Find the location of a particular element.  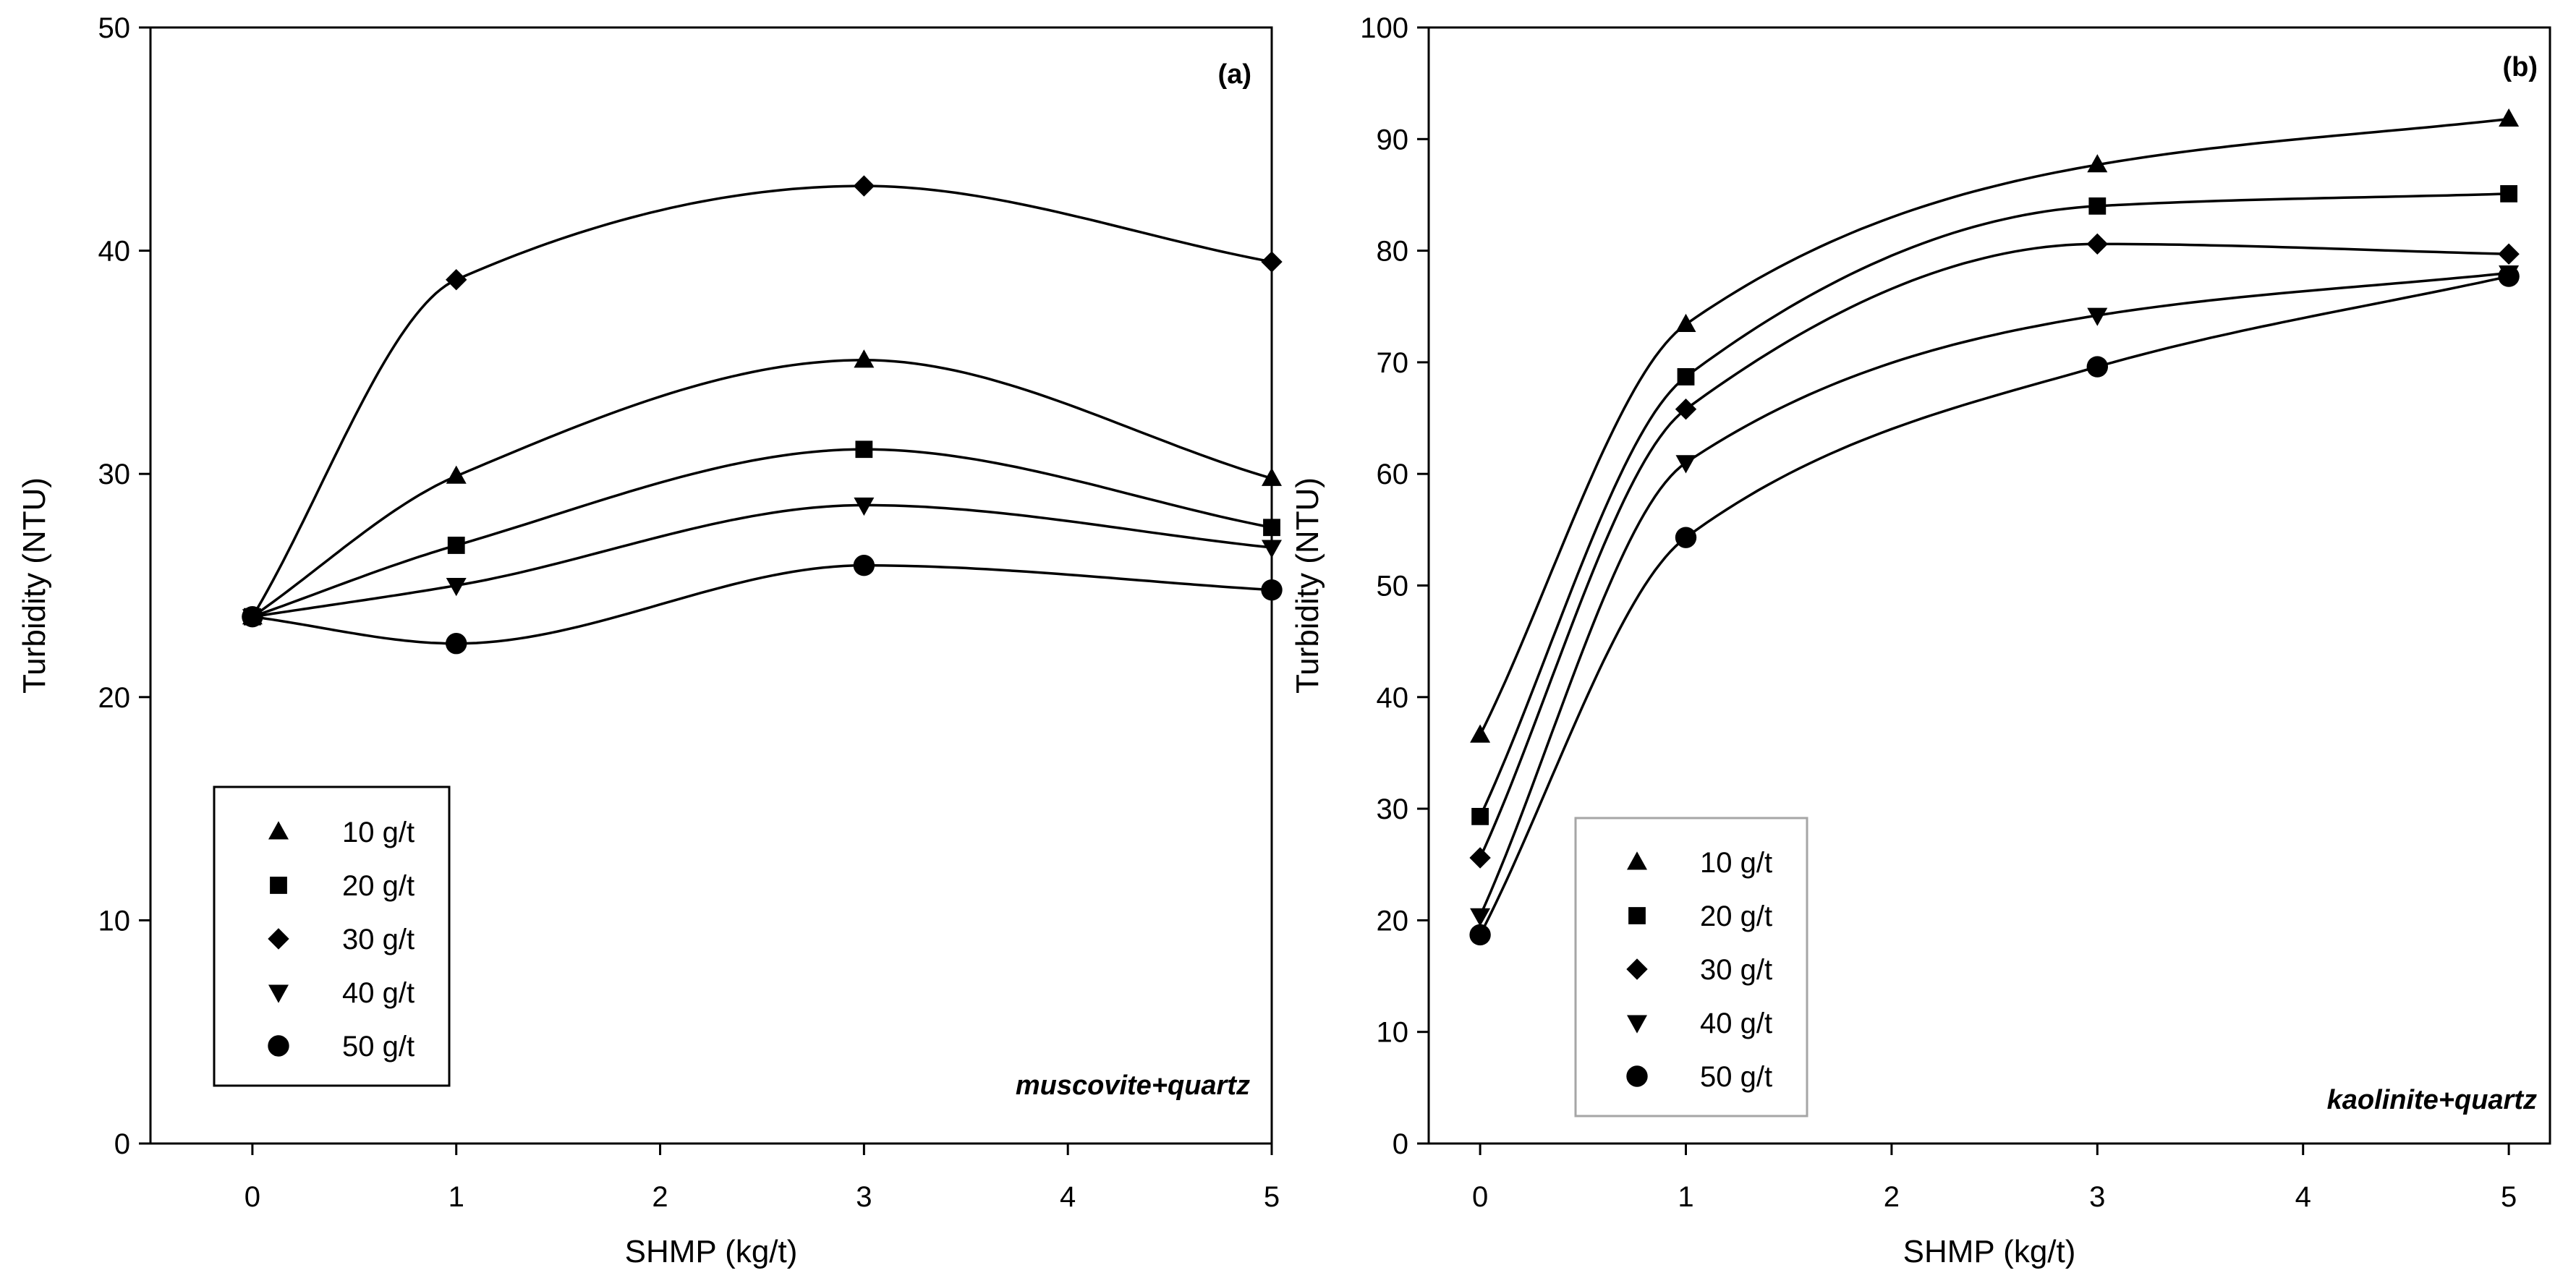

panel-label: (b) is located at coordinates (2520, 67).